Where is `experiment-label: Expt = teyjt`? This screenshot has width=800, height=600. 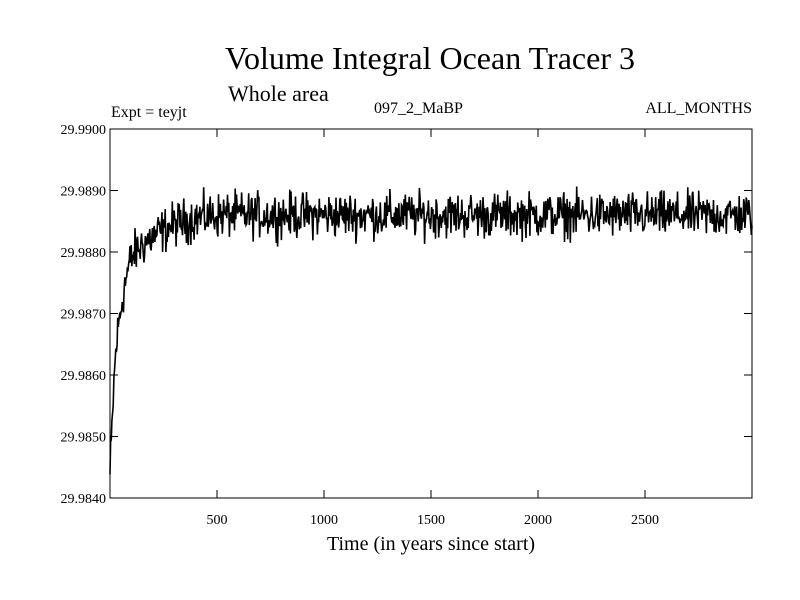
experiment-label: Expt = teyjt is located at coordinates (149, 112).